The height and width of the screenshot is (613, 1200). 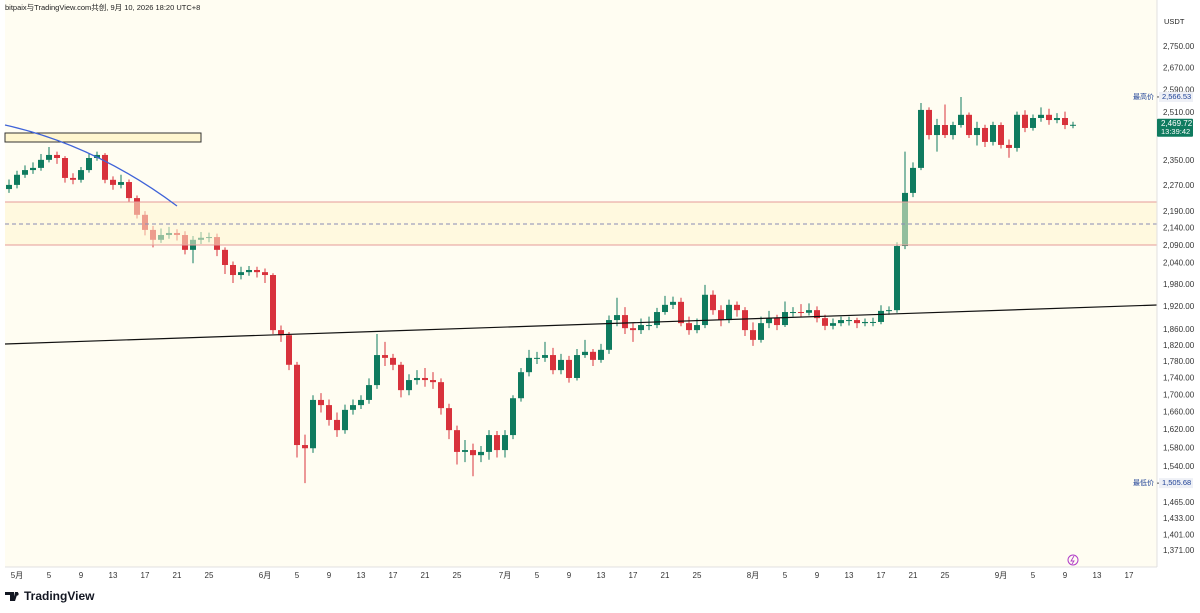 I want to click on y-tick-label: 1,700.00, so click(x=1179, y=394).